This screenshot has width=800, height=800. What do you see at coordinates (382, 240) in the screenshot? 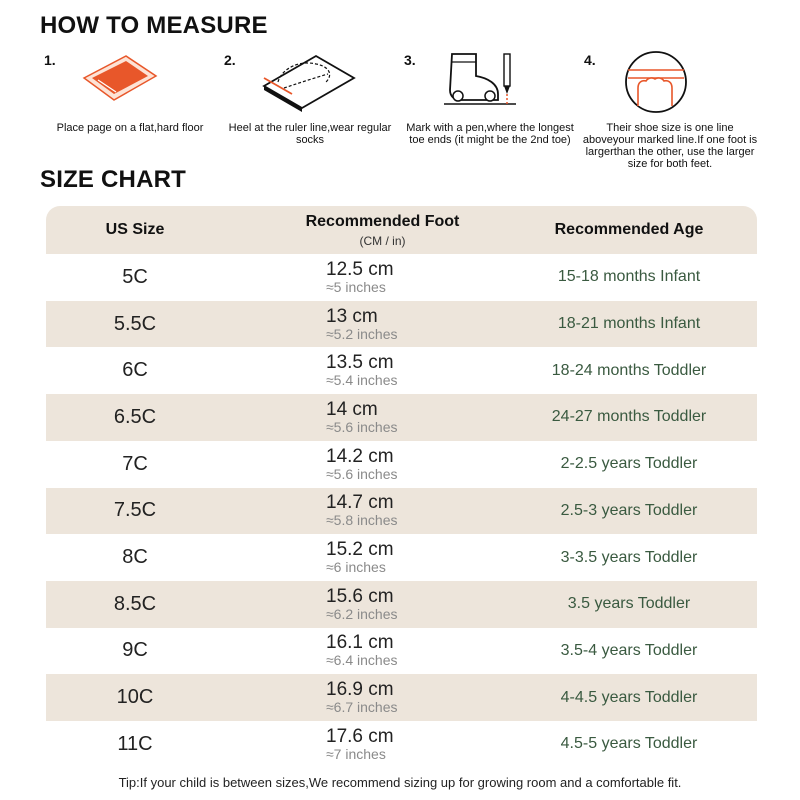
I see `header-foot-units: (CM / in)` at bounding box center [382, 240].